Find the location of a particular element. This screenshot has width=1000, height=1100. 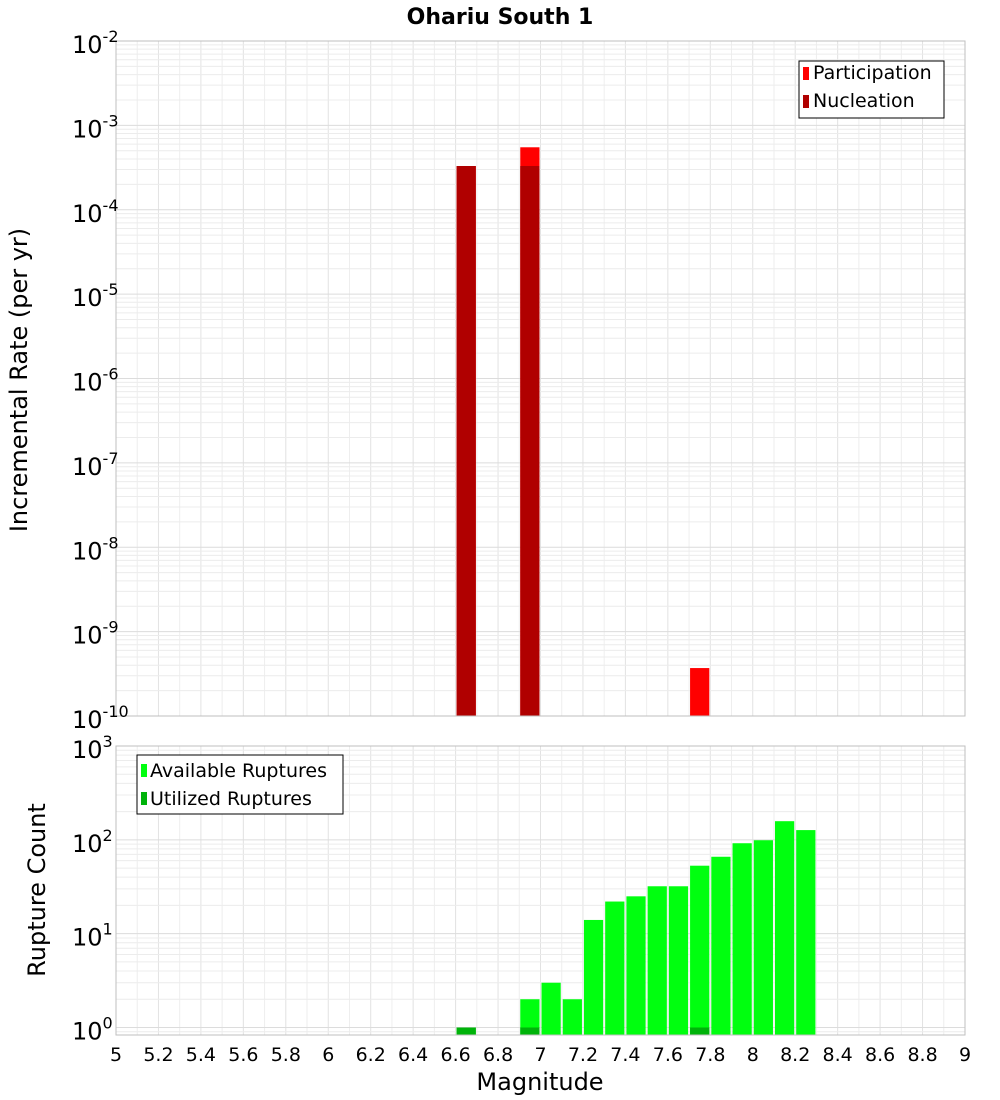

x-tick-label: 6.6 is located at coordinates (455, 1055).